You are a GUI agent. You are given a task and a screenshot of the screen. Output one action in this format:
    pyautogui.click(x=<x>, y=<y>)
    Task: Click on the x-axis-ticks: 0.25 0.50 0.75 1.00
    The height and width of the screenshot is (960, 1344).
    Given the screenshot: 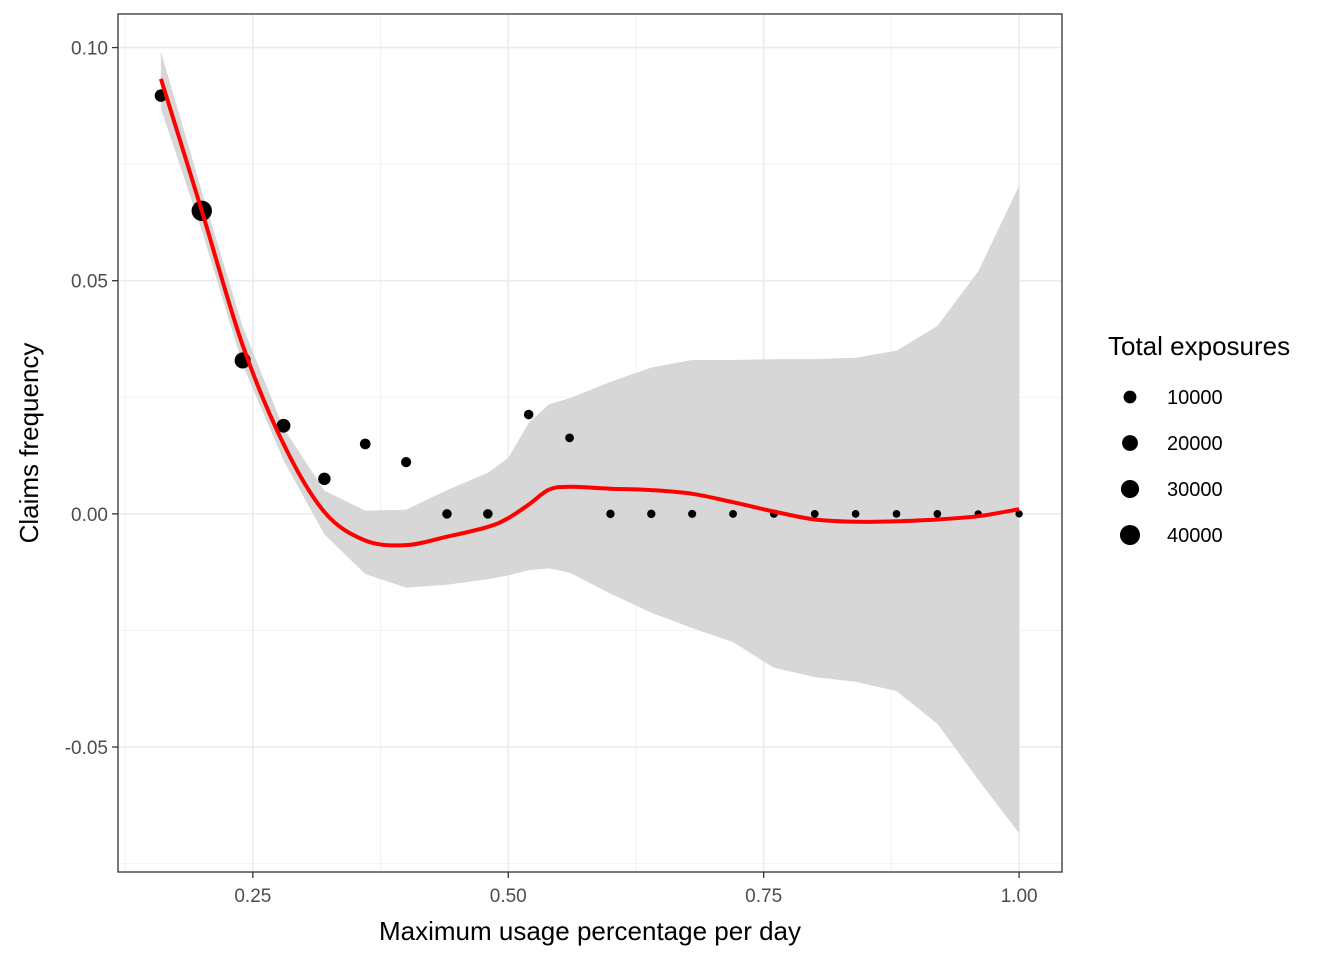 What is the action you would take?
    pyautogui.click(x=636, y=889)
    